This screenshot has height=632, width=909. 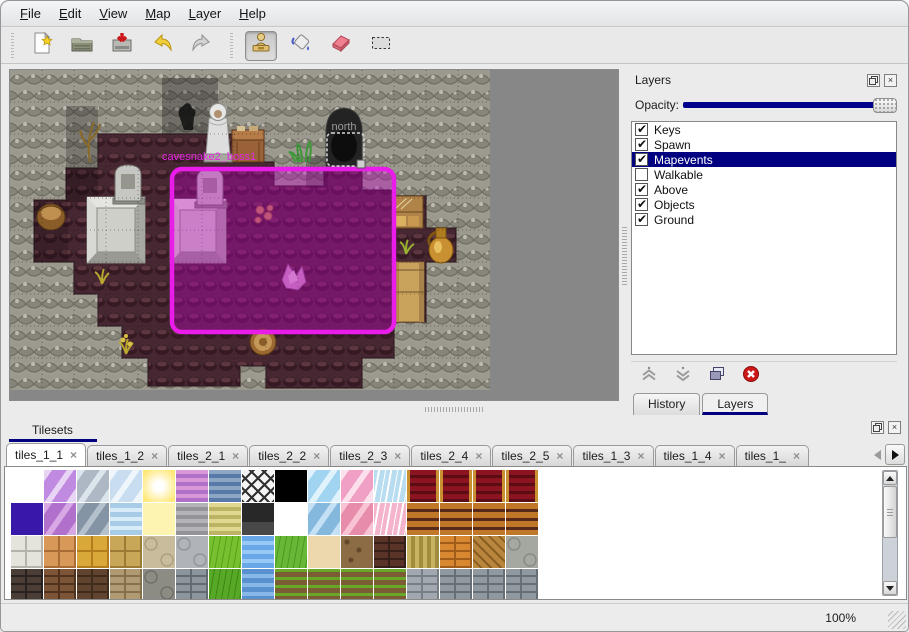 I want to click on altar-right, so click(x=198, y=231).